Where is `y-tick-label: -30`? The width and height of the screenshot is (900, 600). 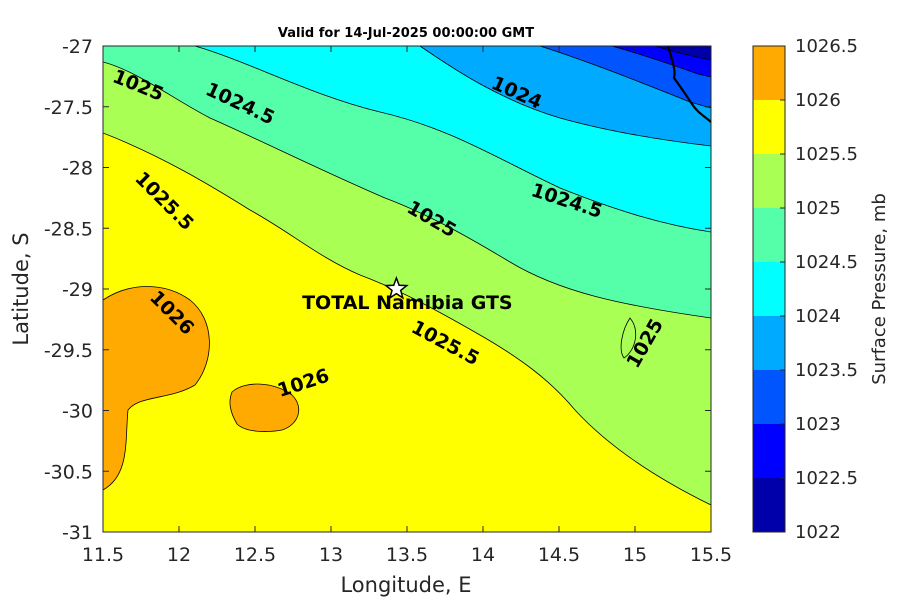
y-tick-label: -30 is located at coordinates (77, 412).